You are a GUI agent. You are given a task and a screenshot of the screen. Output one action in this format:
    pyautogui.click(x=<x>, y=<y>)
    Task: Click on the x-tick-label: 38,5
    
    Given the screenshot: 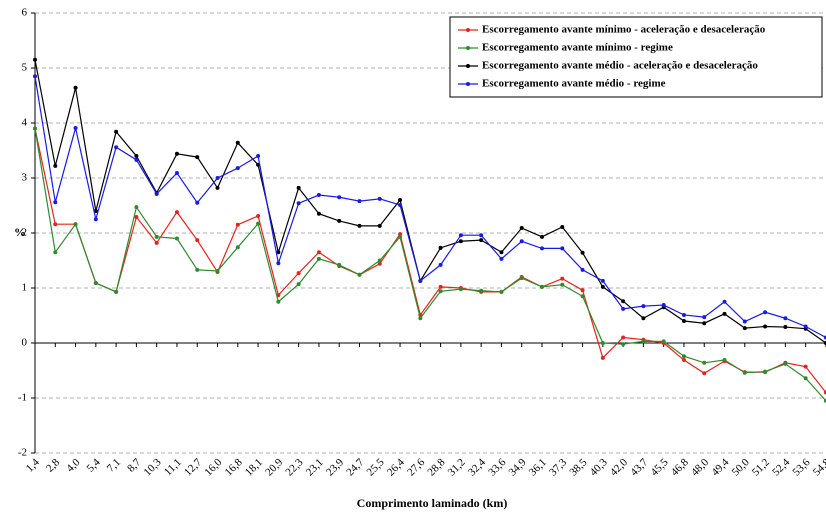 What is the action you would take?
    pyautogui.click(x=578, y=467)
    